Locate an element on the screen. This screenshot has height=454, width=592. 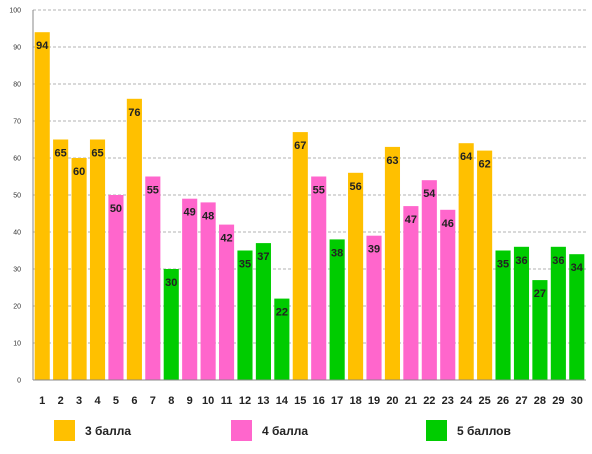
x-tick-label: 18 is located at coordinates (355, 401).